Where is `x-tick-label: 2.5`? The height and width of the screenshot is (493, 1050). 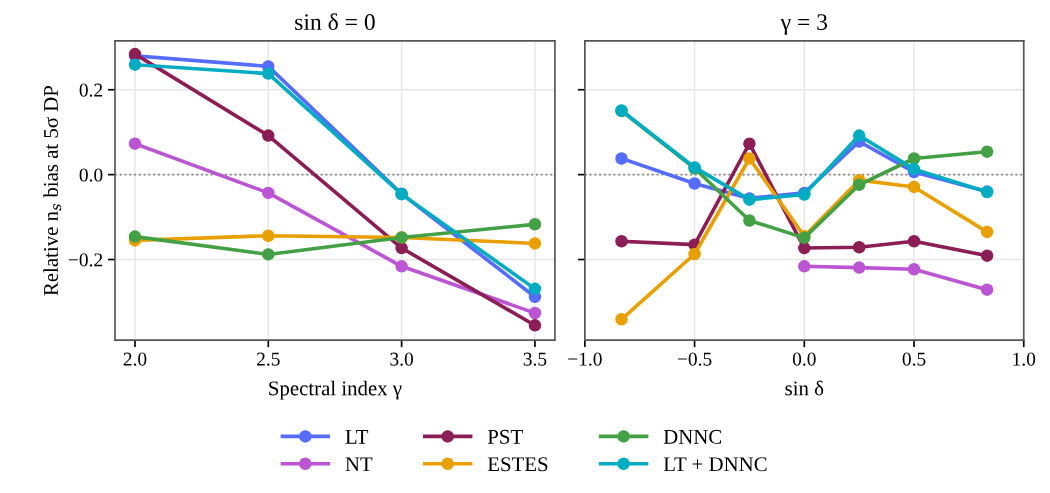
x-tick-label: 2.5 is located at coordinates (268, 359).